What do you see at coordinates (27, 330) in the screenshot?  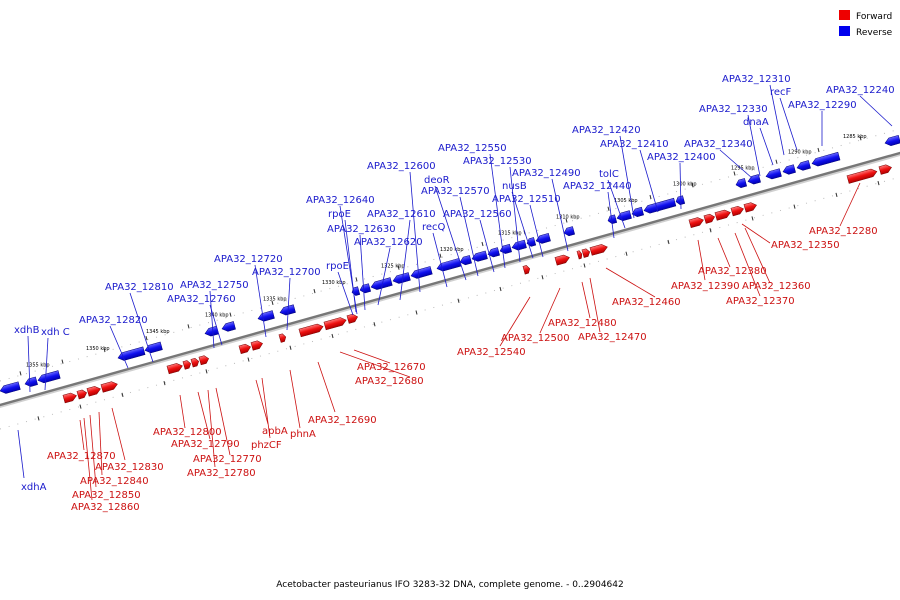 I see `gene-label: xdhB` at bounding box center [27, 330].